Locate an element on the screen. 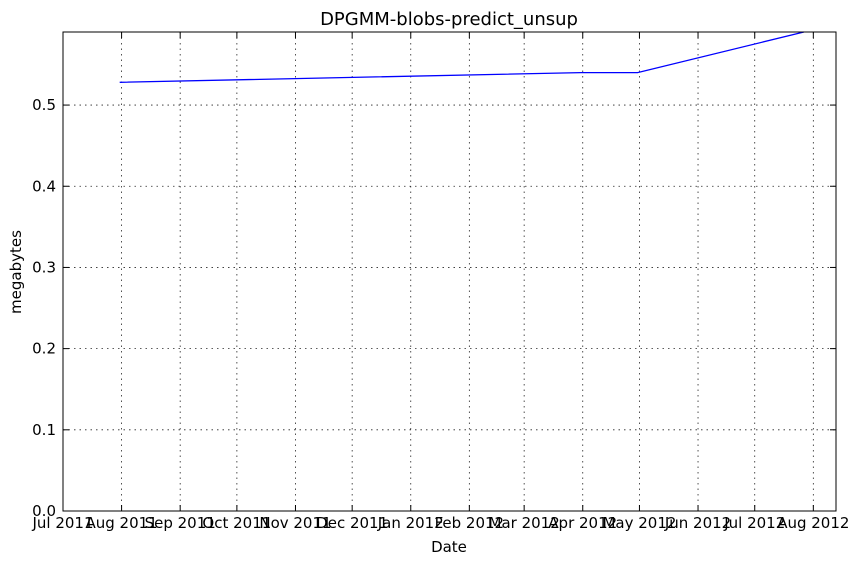  x-tick-label: Aug 2012 is located at coordinates (813, 523).